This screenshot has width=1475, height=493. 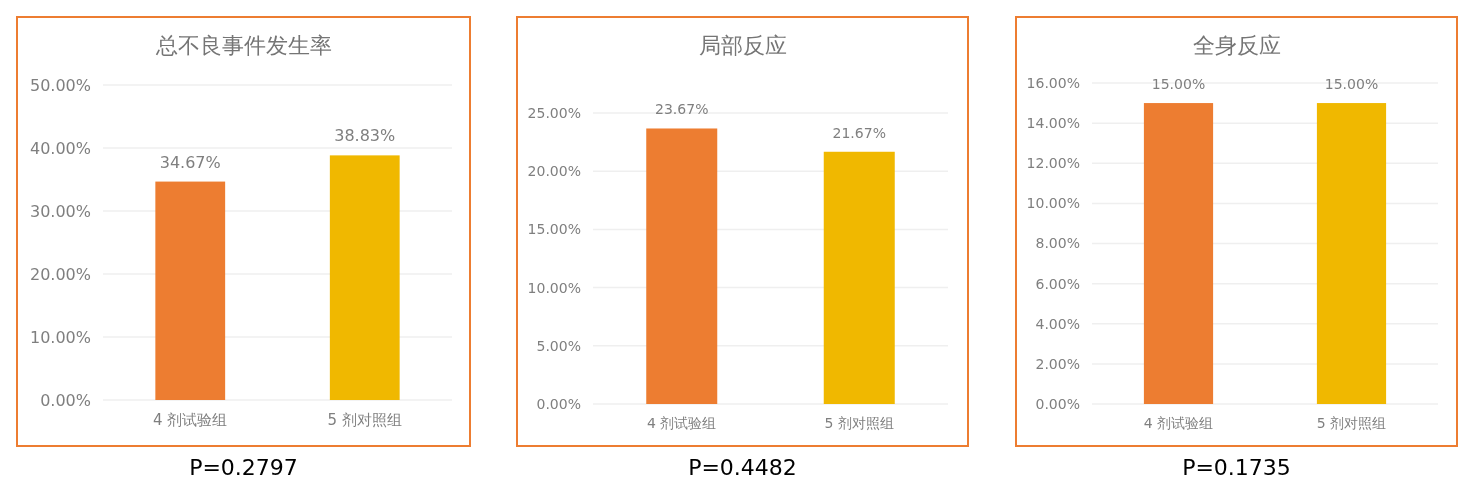 What do you see at coordinates (365, 136) in the screenshot?
I see `data-label: 38.83%` at bounding box center [365, 136].